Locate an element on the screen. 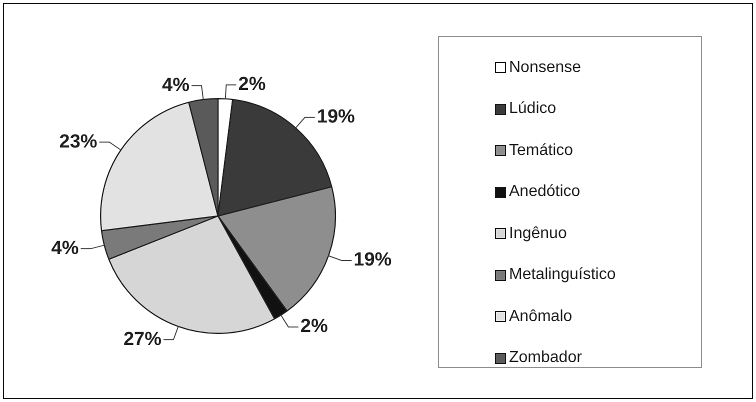 The height and width of the screenshot is (402, 756). legend-label: Anedótico is located at coordinates (544, 192).